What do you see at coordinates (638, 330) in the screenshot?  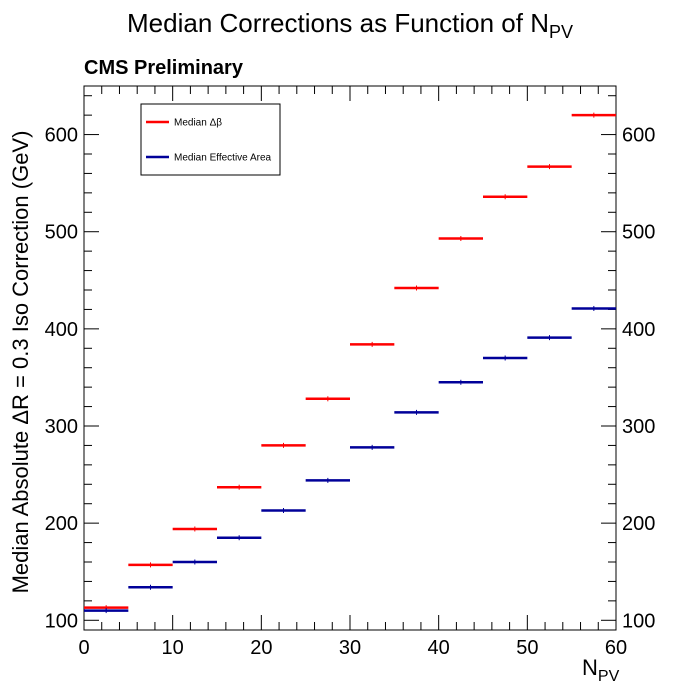 I see `y-tick-label-right: 400` at bounding box center [638, 330].